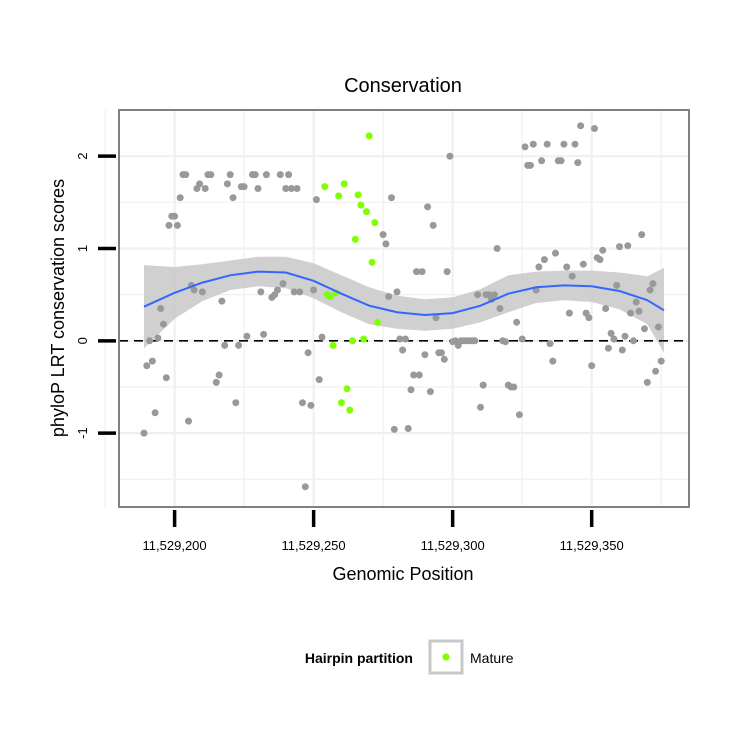 The height and width of the screenshot is (750, 750). Describe the element at coordinates (359, 658) in the screenshot. I see `legend-title: Hairpin partition` at that location.